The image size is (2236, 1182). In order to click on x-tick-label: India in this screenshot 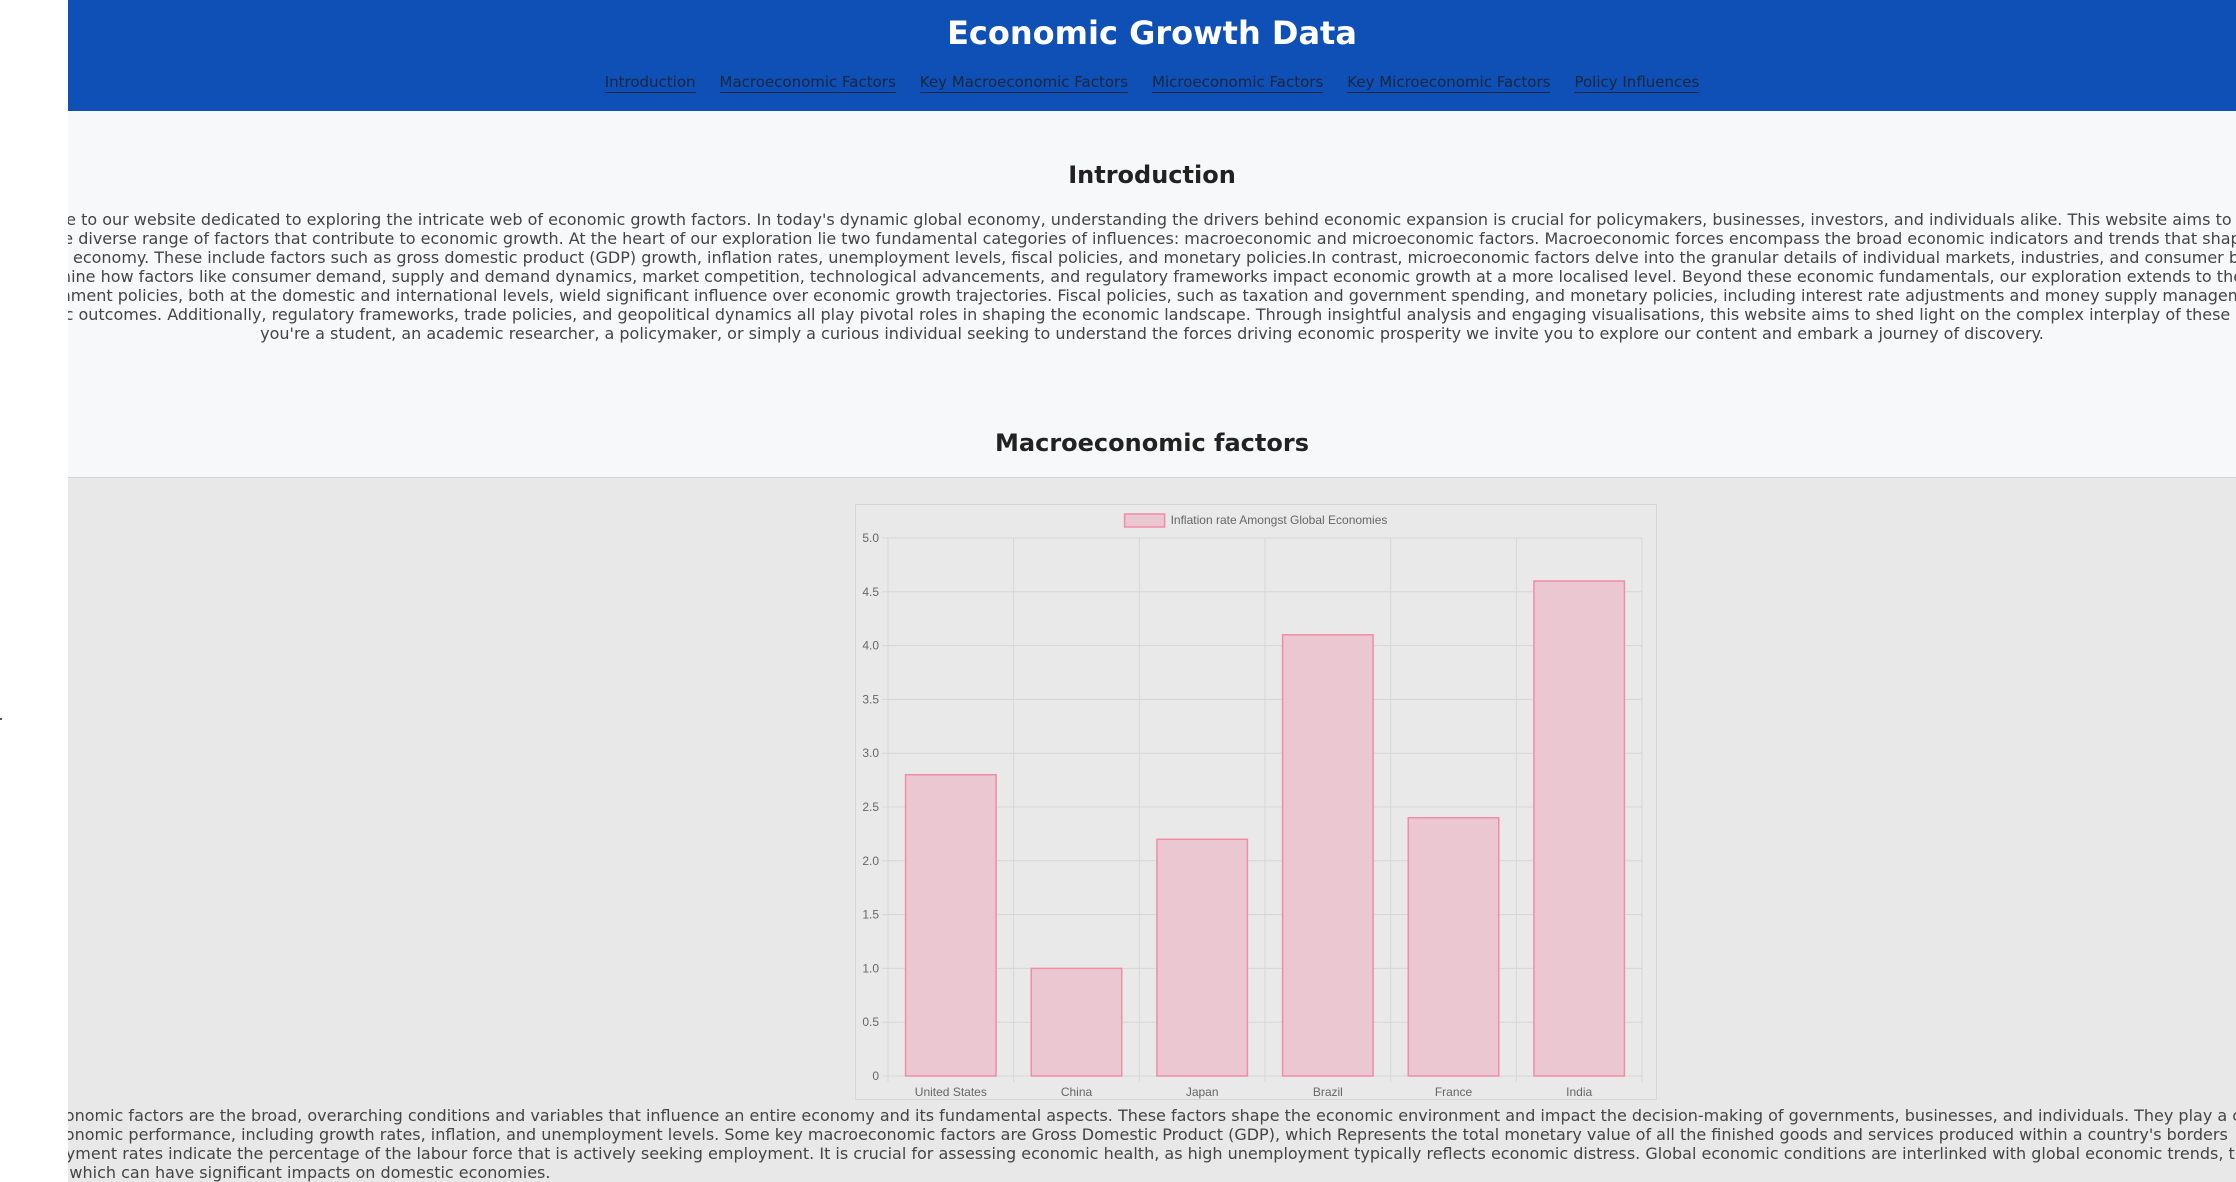, I will do `click(1579, 1092)`.